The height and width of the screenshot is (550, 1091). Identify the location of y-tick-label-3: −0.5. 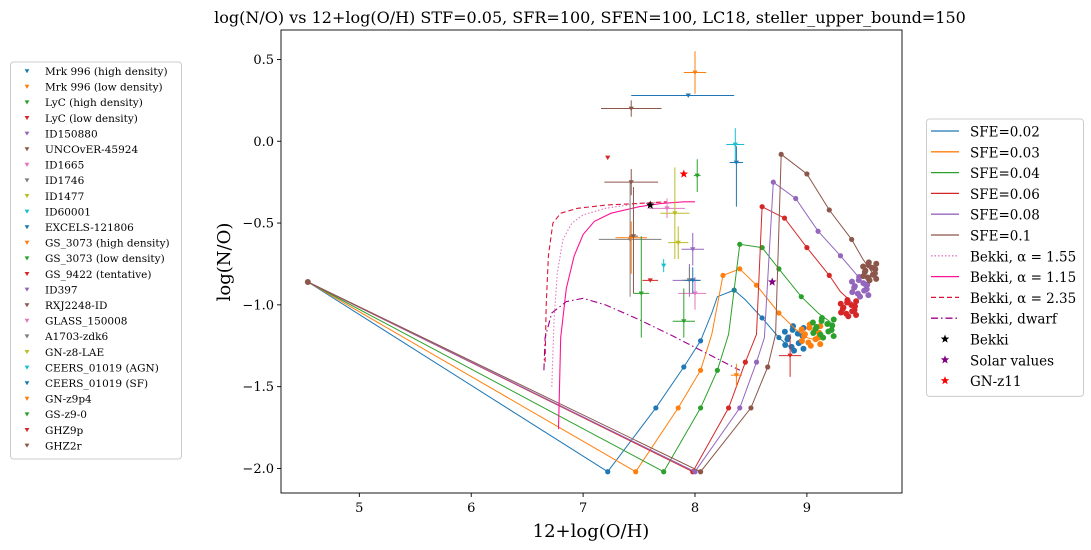
(258, 224).